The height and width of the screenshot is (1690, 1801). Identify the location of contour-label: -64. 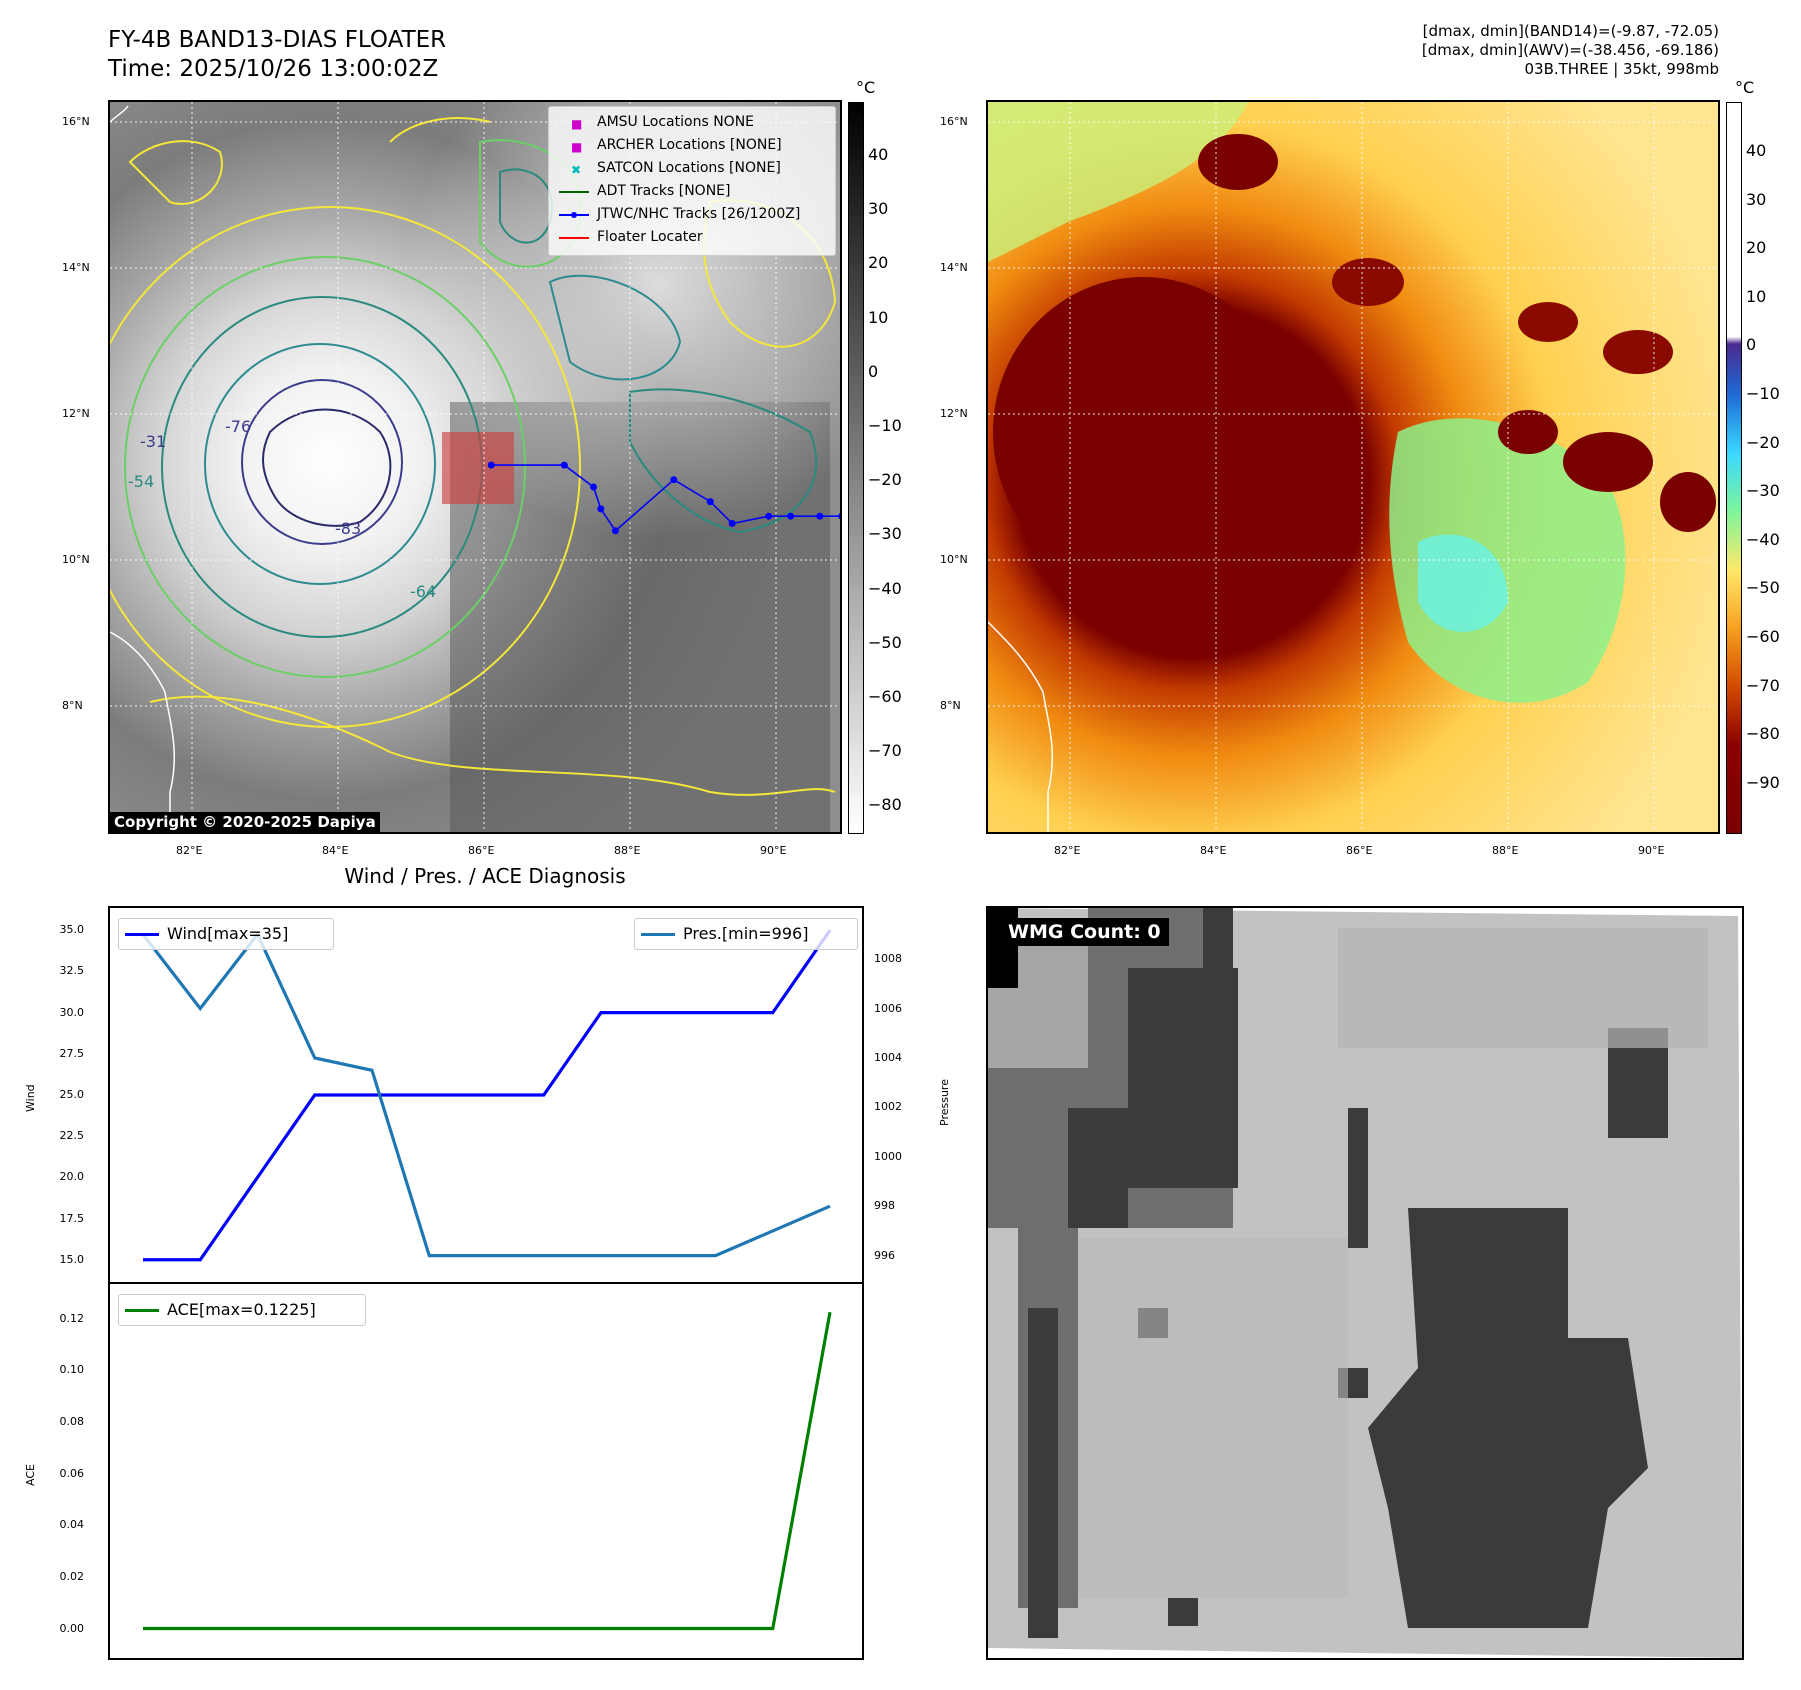
(423, 591).